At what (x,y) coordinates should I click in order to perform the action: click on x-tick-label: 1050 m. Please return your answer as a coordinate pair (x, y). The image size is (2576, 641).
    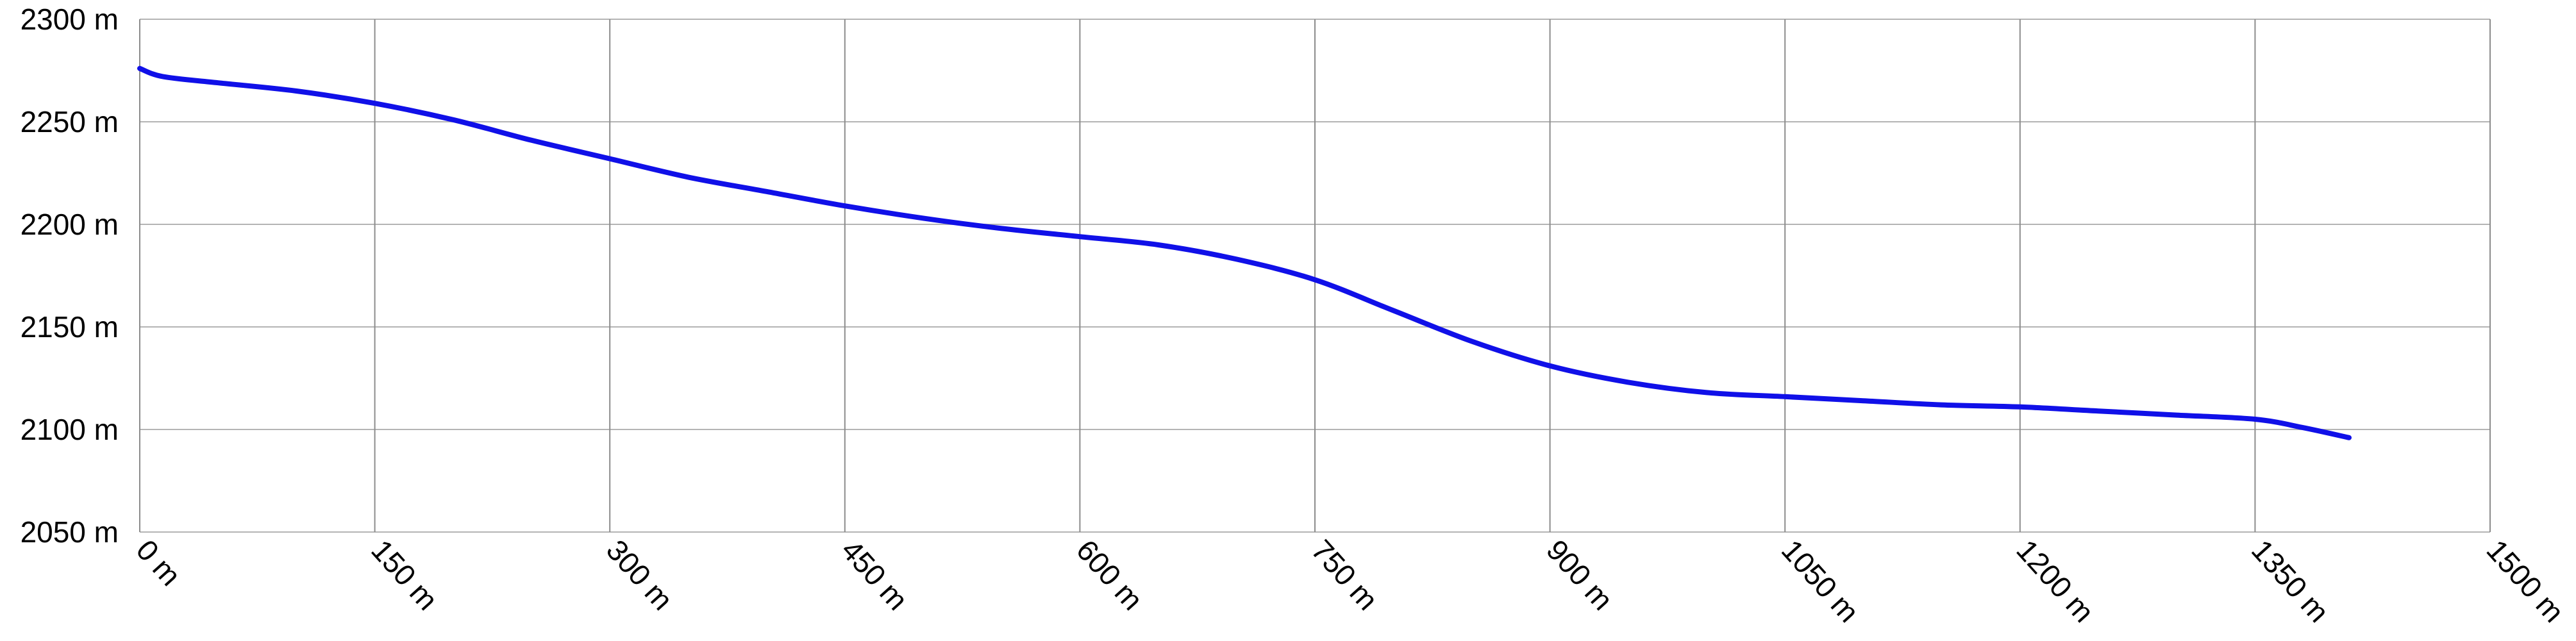
    Looking at the image, I should click on (1820, 581).